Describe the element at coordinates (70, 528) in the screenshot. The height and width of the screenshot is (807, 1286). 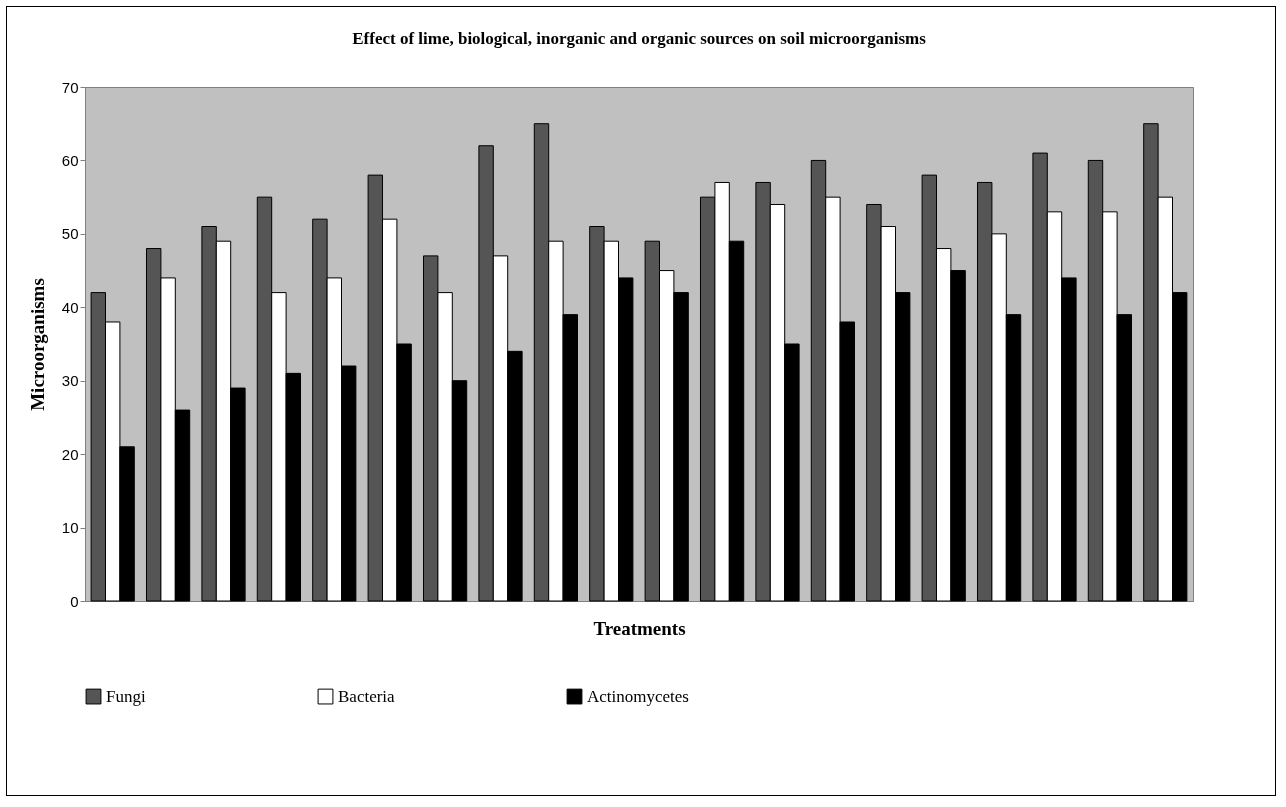
I see `y-tick-label: 10` at that location.